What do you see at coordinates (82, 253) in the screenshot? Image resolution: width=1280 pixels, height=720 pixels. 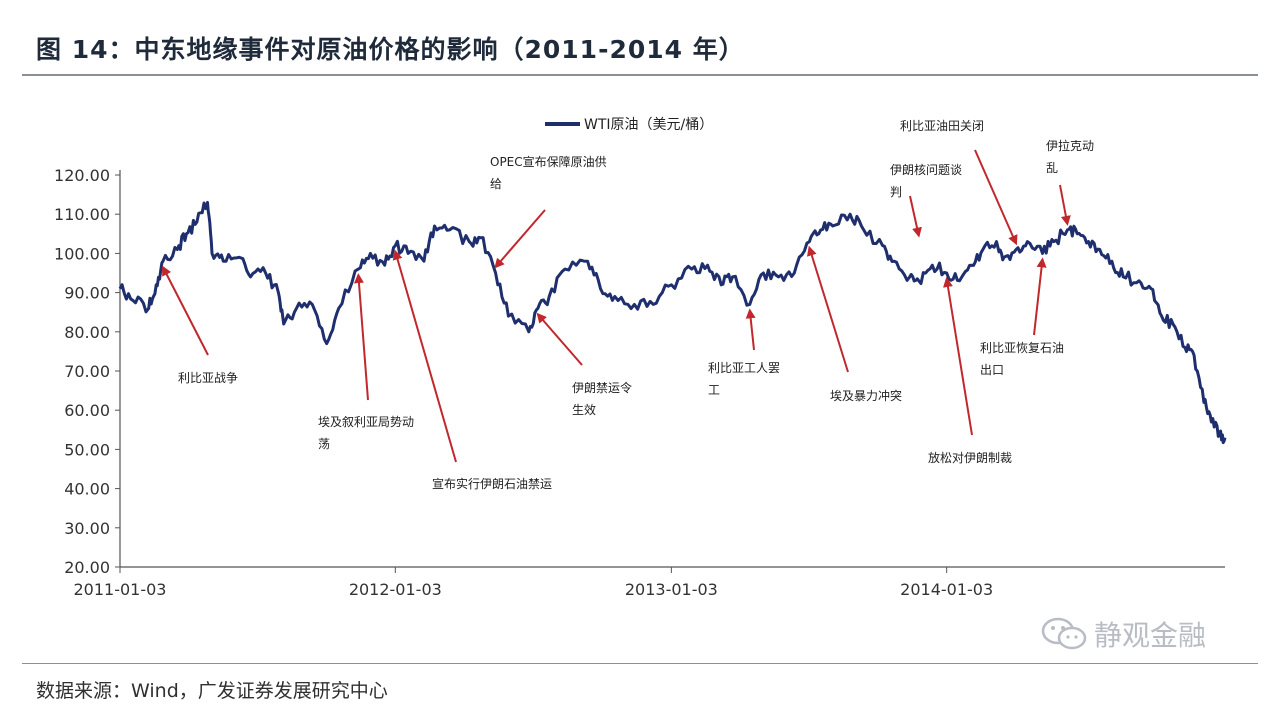 I see `y-tick-label: 100.00` at bounding box center [82, 253].